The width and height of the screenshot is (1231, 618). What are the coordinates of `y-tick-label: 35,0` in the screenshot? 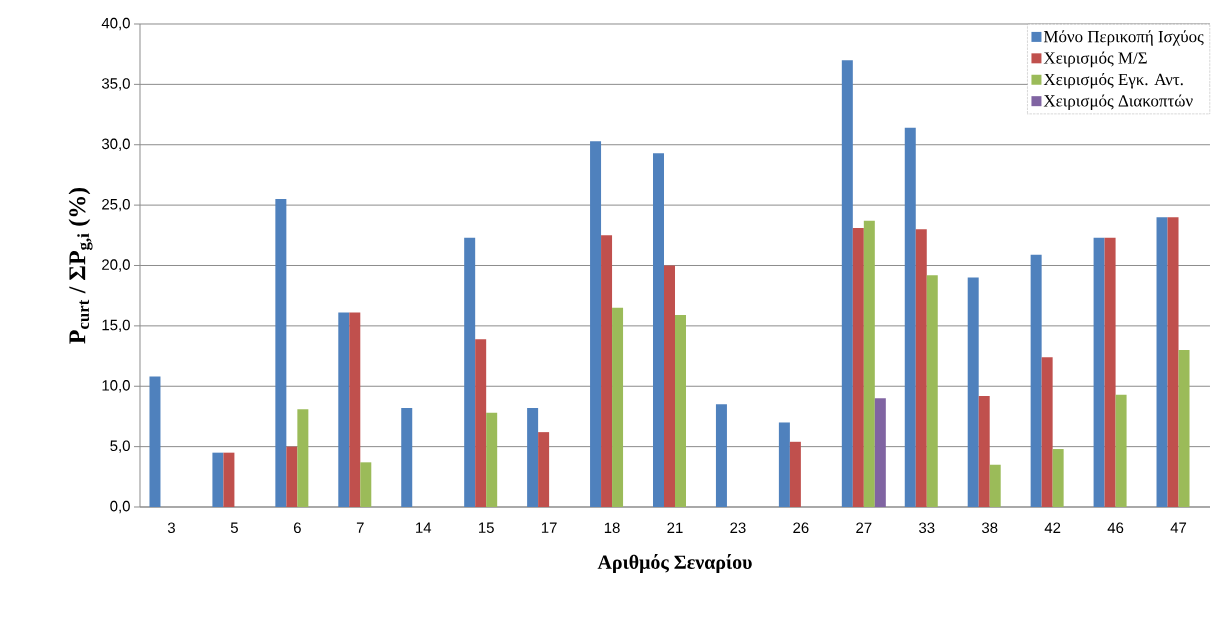 It's located at (115, 84).